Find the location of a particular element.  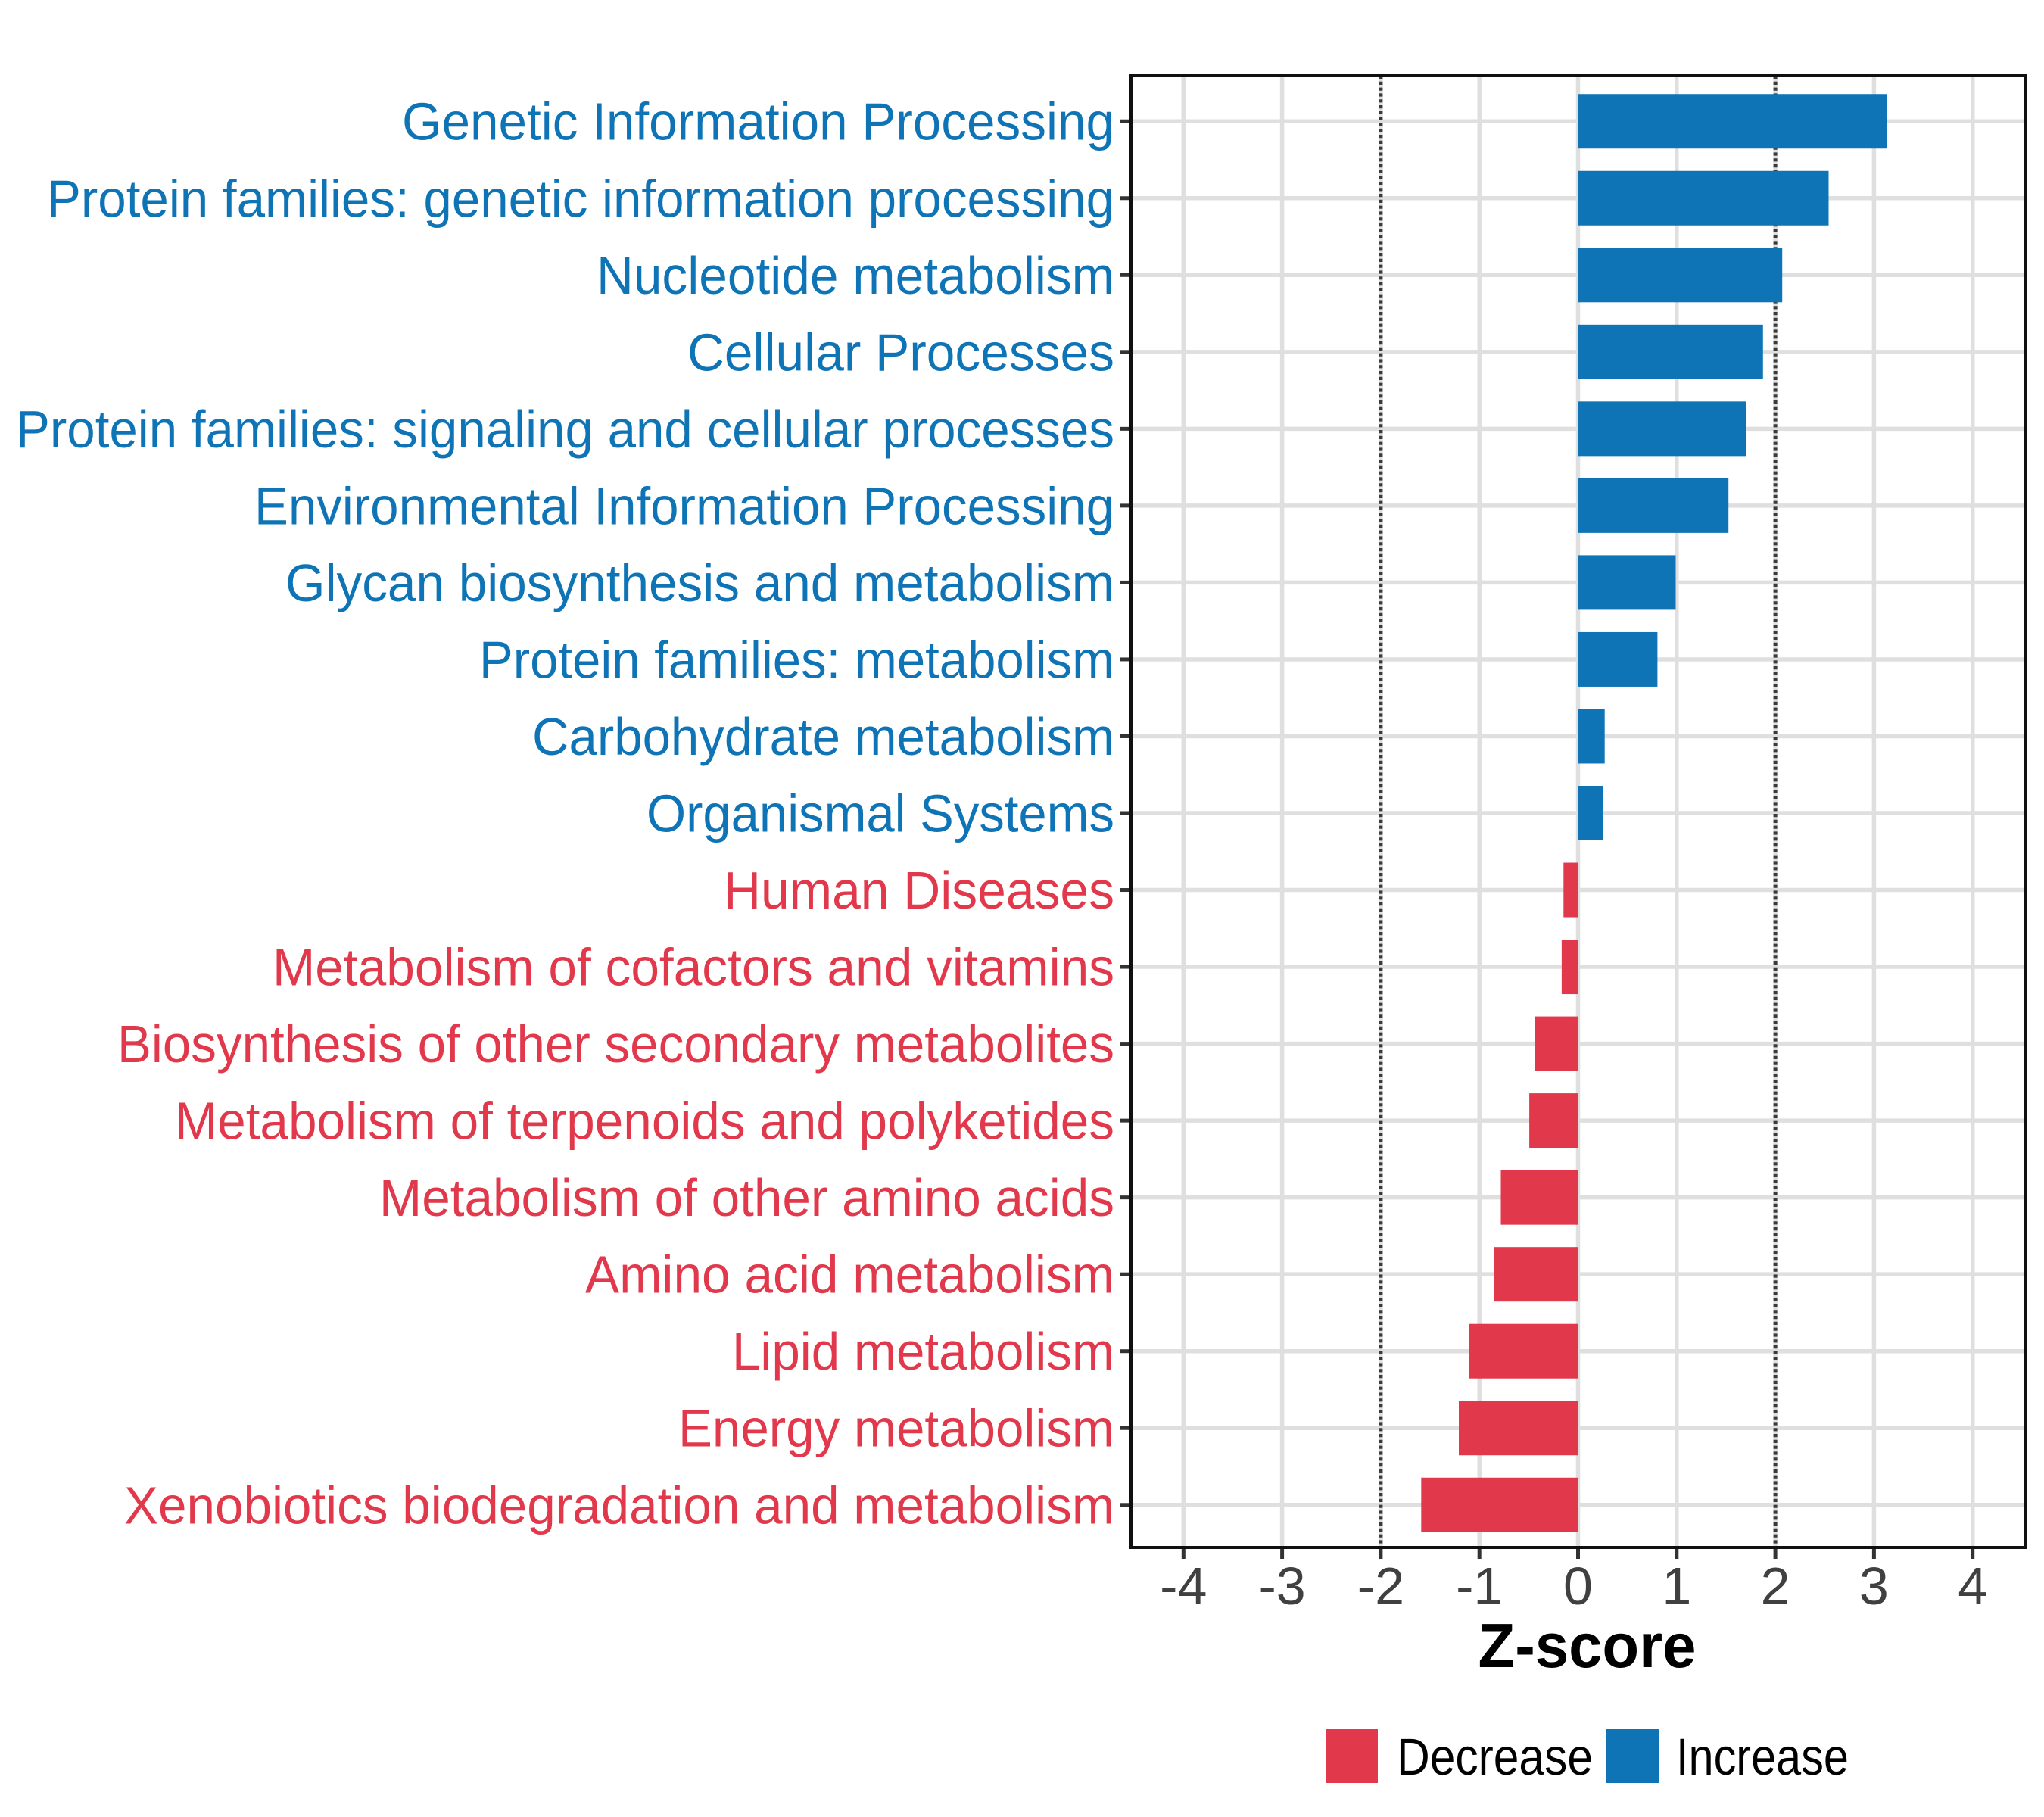

svg-text: 2 is located at coordinates (1775, 1586).